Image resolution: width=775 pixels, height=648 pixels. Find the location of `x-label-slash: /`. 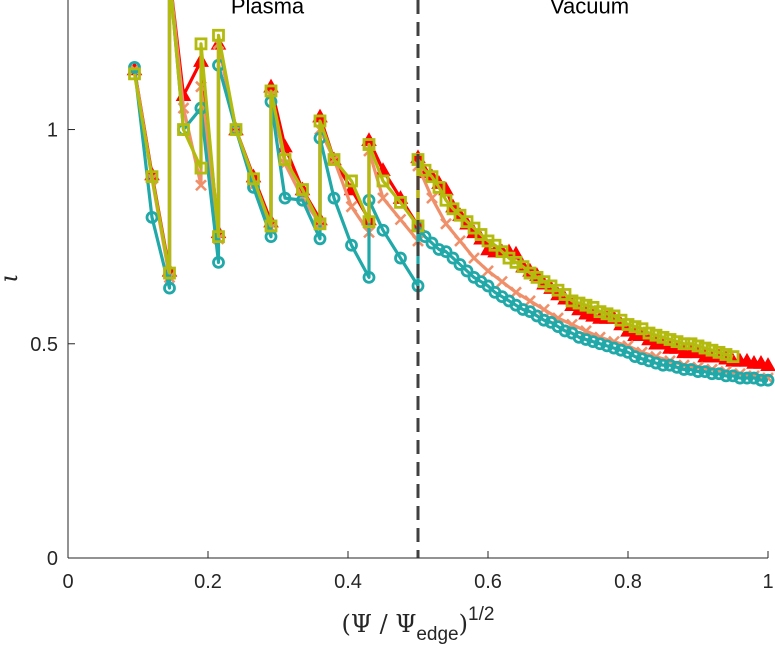

x-label-slash: / is located at coordinates (383, 624).